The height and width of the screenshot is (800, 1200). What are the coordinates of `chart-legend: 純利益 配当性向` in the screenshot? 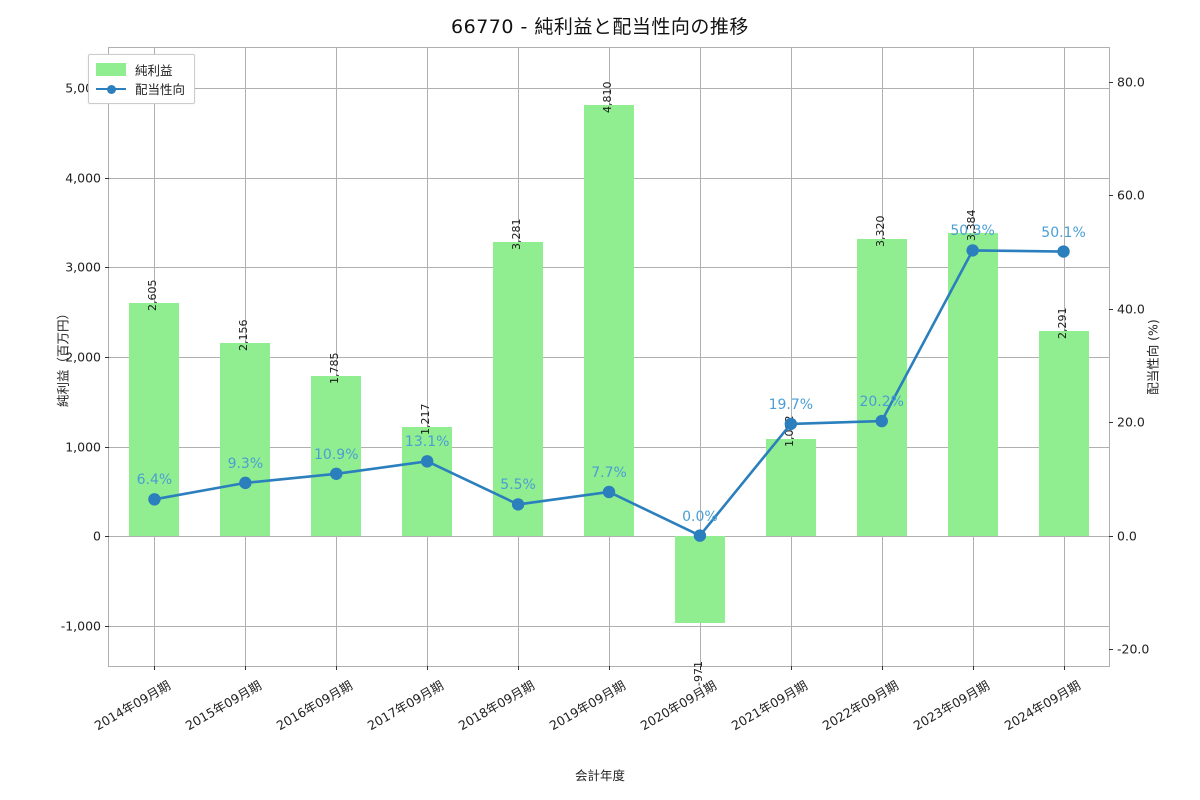 It's located at (142, 79).